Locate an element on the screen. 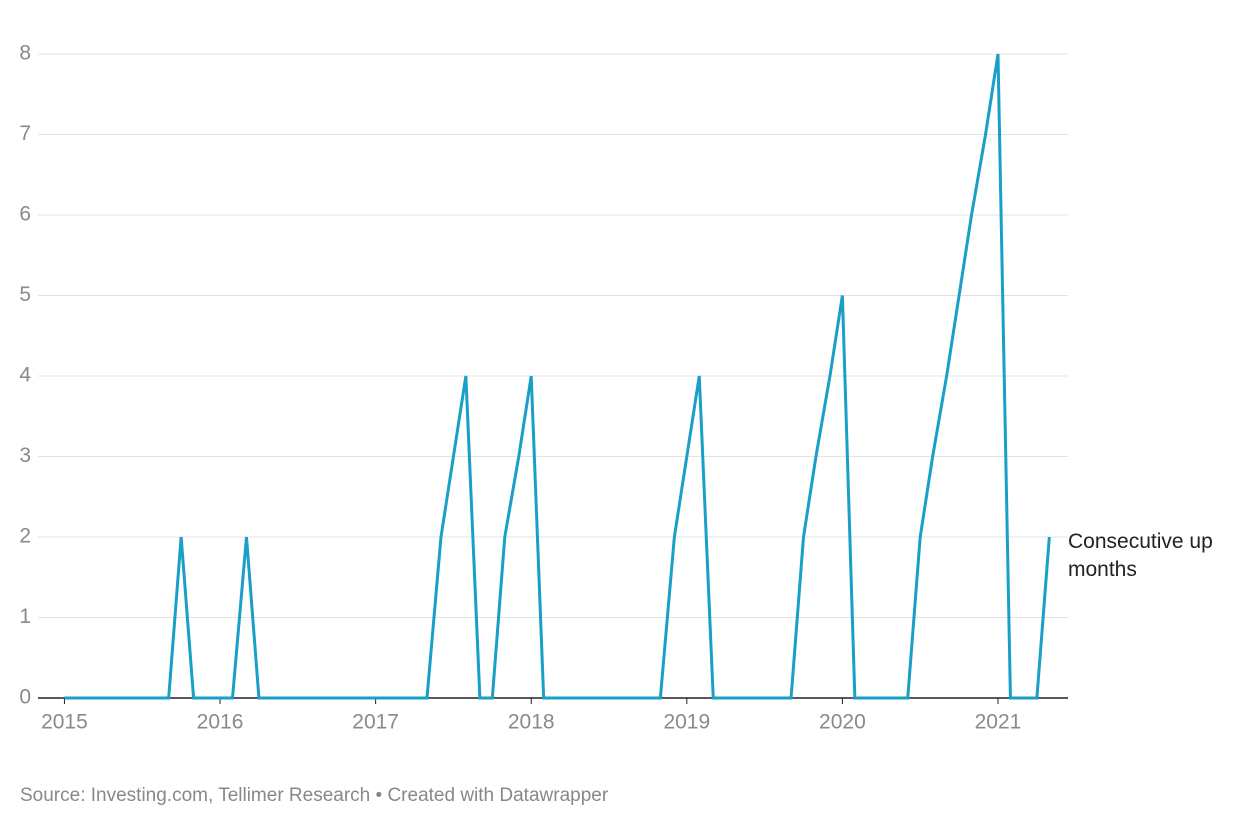  y-tick-label: 6 is located at coordinates (25, 214).